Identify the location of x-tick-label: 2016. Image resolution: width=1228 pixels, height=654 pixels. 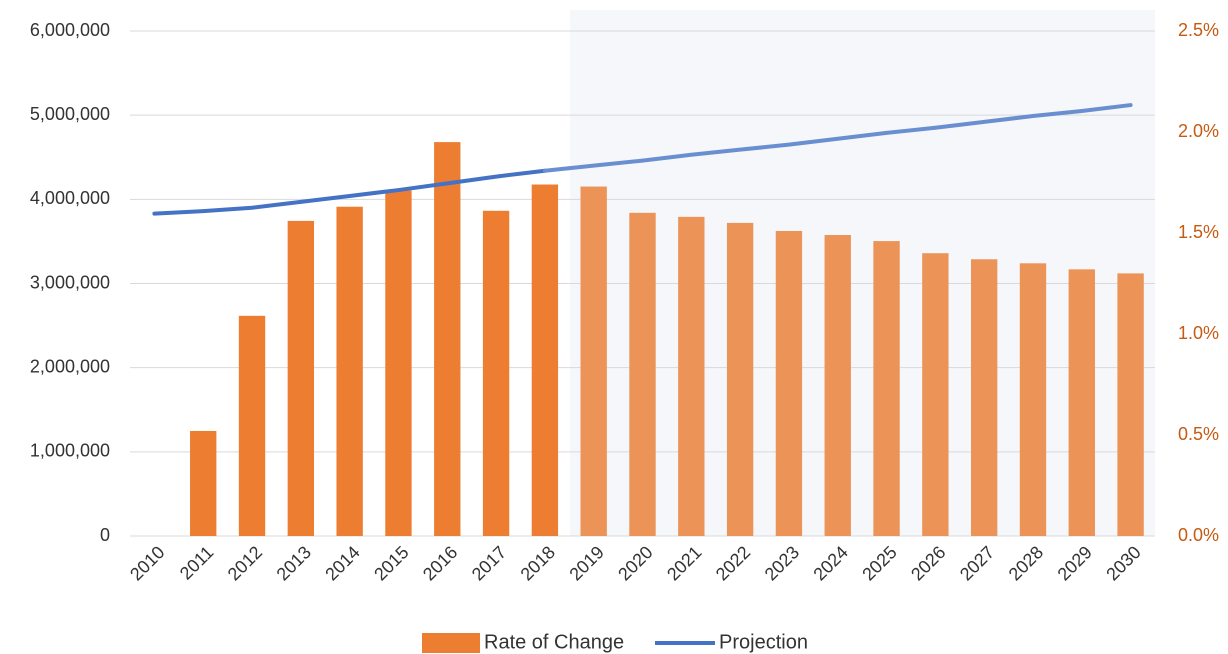
(440, 563).